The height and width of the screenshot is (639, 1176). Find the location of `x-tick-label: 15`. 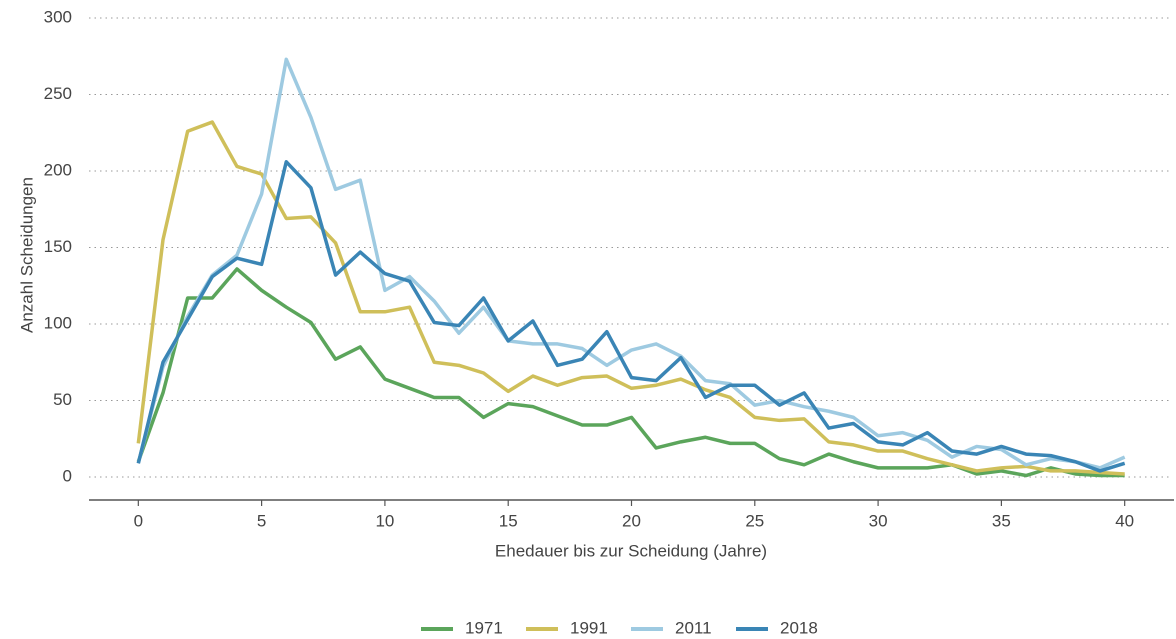

x-tick-label: 15 is located at coordinates (508, 520).